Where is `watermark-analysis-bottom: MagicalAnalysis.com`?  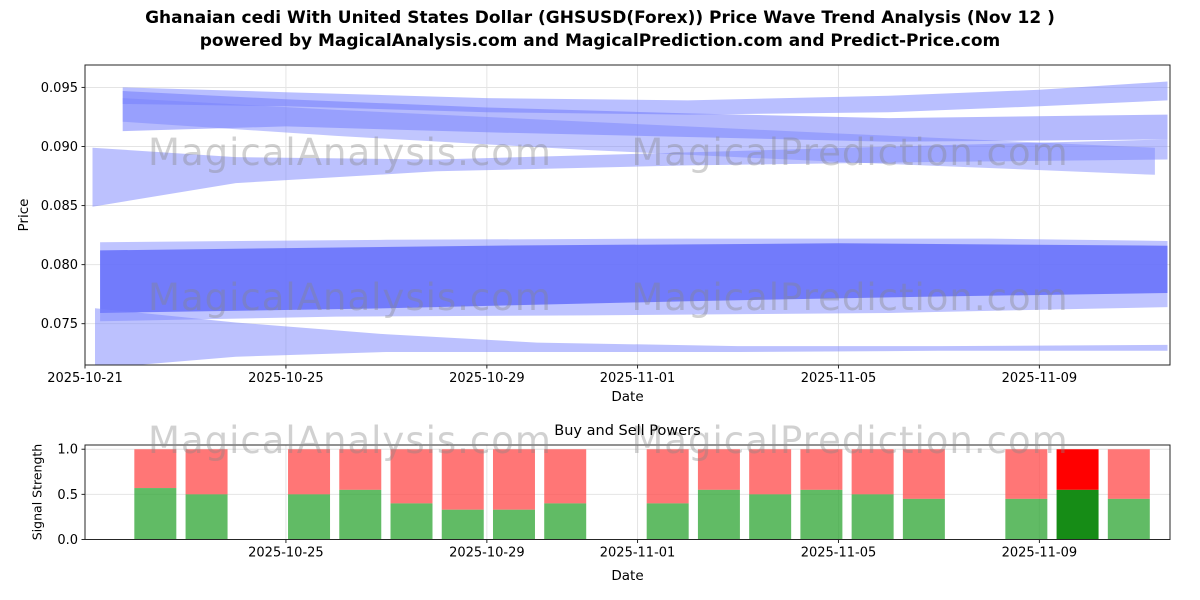
watermark-analysis-bottom: MagicalAnalysis.com is located at coordinates (350, 440).